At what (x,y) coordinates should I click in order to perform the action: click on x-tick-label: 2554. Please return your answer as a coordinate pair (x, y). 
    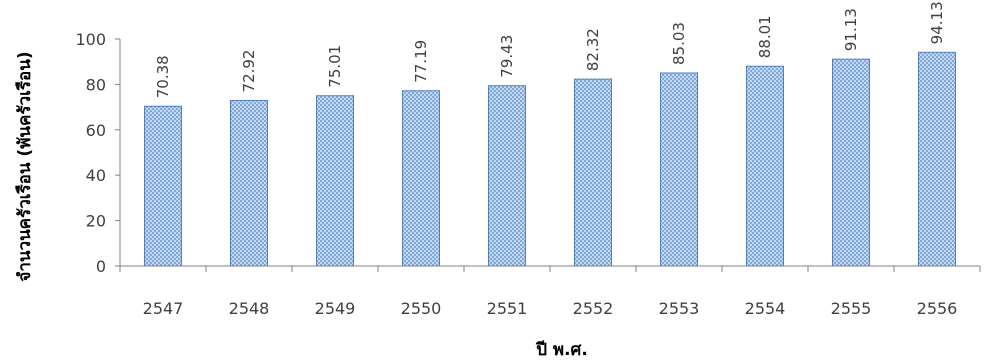
    Looking at the image, I should click on (765, 308).